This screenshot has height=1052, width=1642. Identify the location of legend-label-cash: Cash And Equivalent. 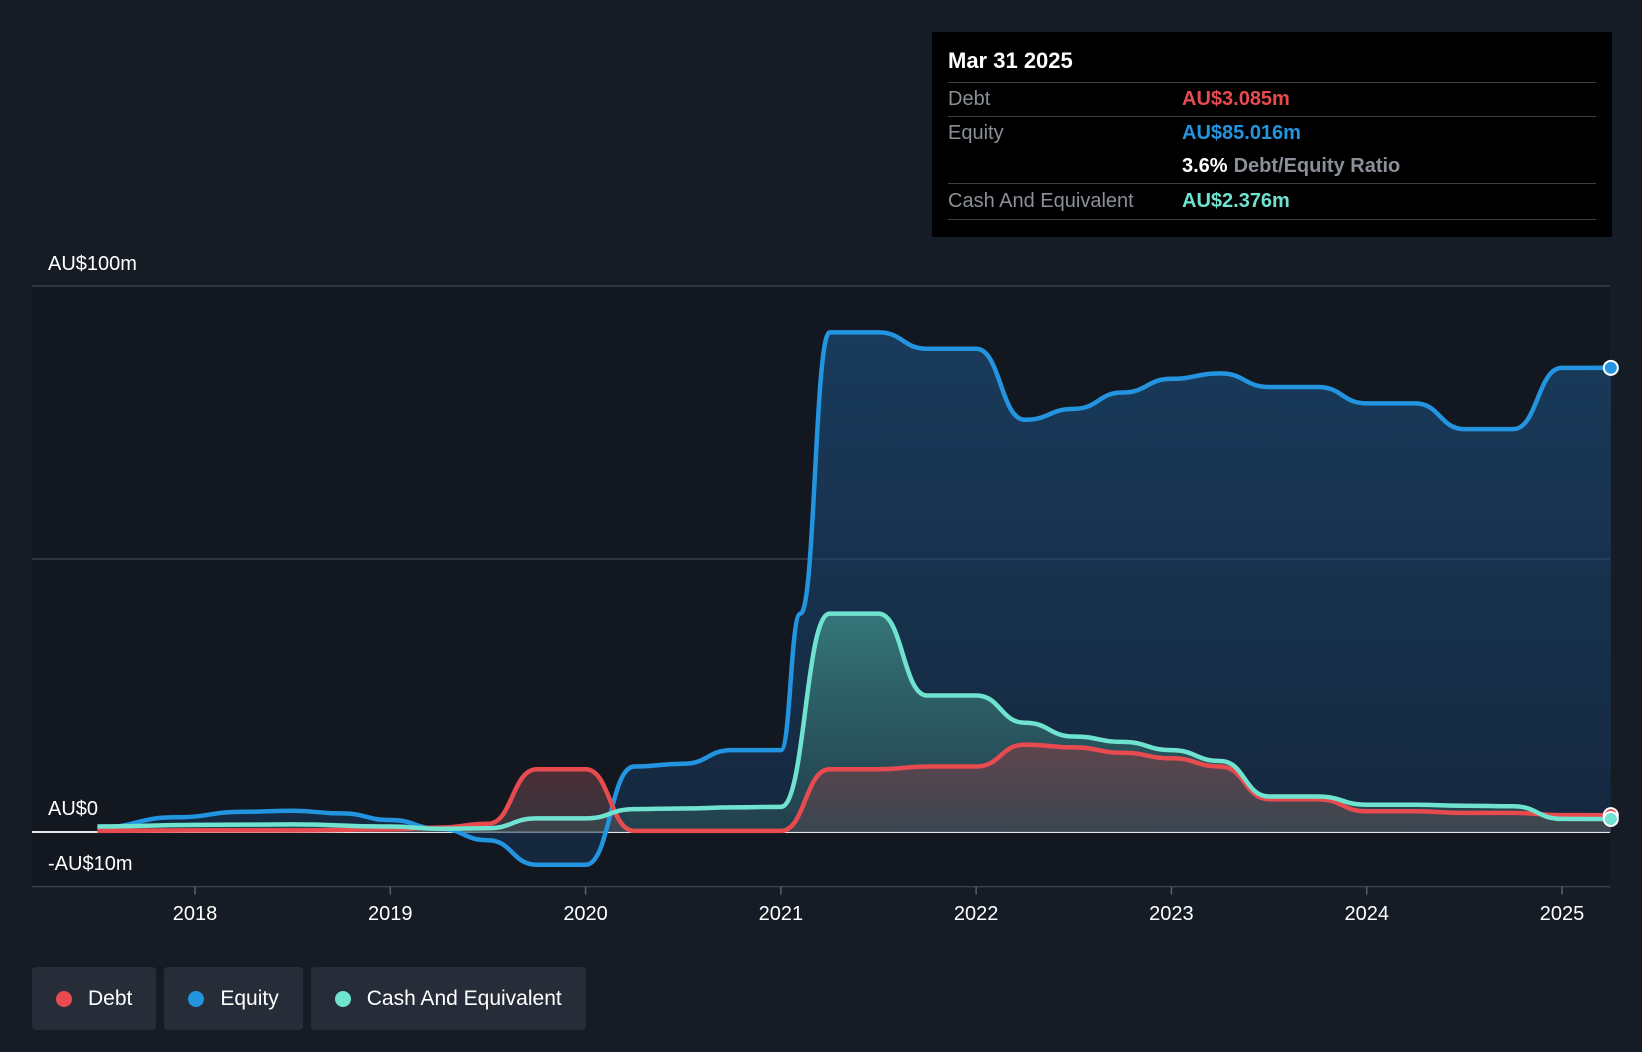
(464, 998).